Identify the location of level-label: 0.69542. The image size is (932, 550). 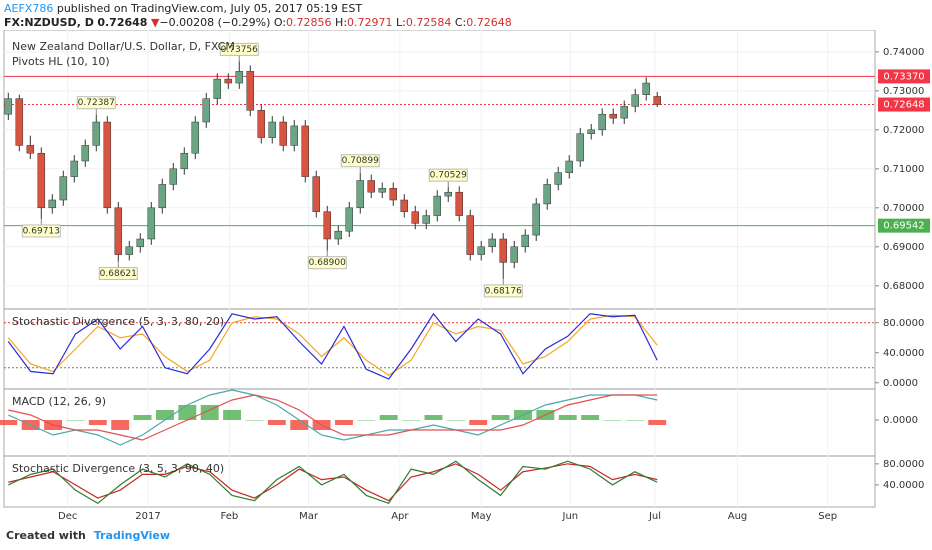
(903, 226).